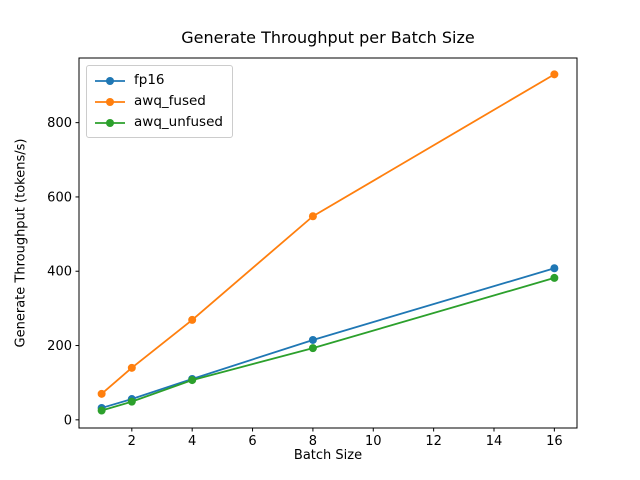  Describe the element at coordinates (328, 455) in the screenshot. I see `x-axis-label: Batch Size` at that location.